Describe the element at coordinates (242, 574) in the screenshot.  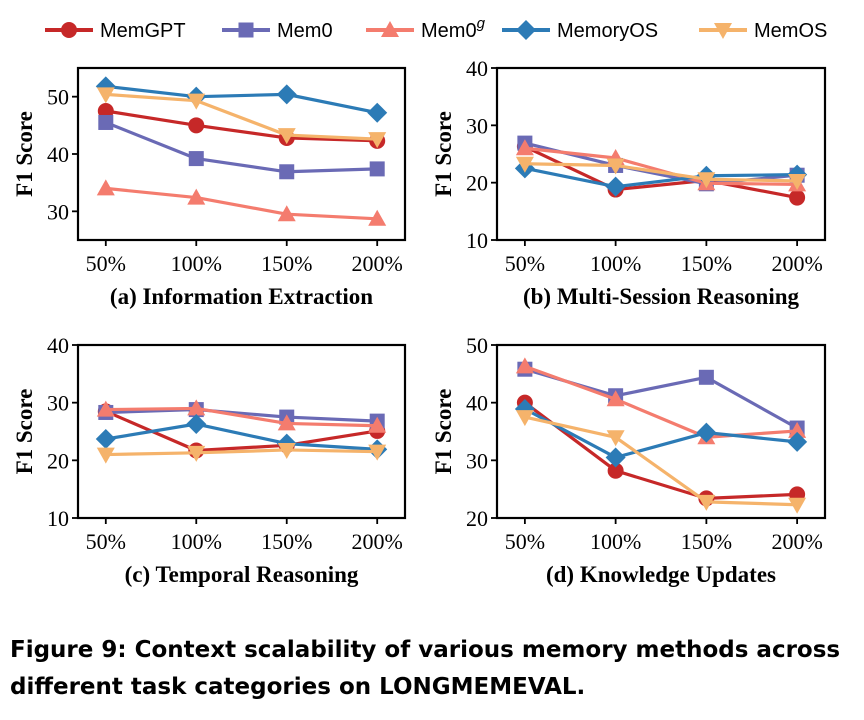
I see `panel-title: (c) Temporal Reasoning` at that location.